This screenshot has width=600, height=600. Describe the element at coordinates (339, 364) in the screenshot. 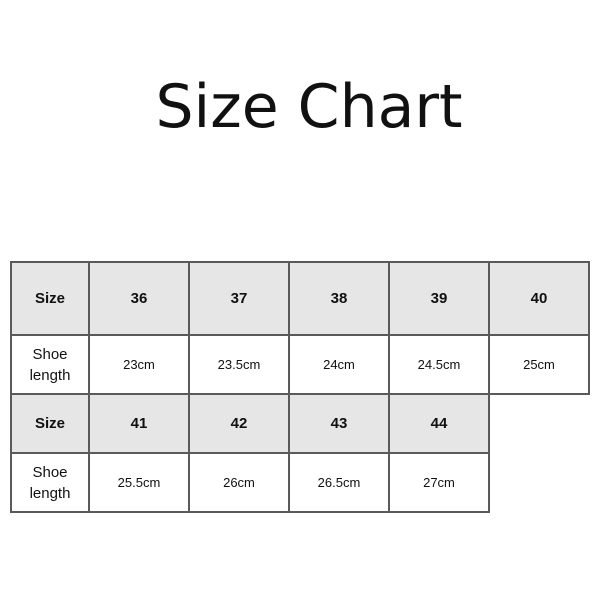

I see `length-cell: 24cm` at that location.